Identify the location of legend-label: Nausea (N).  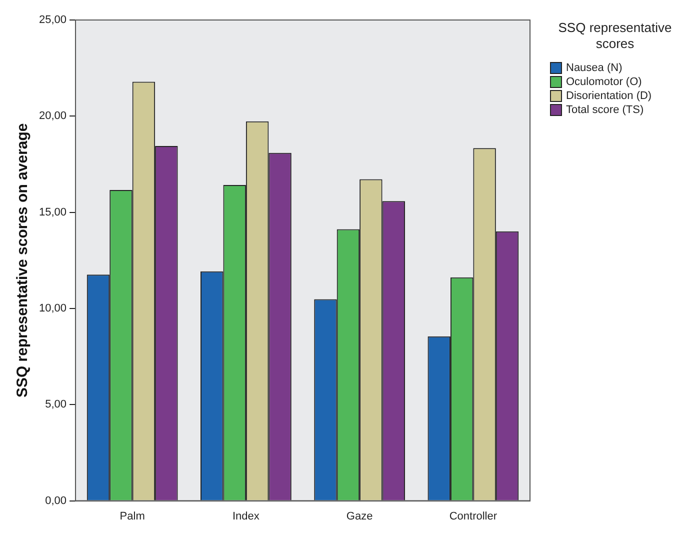
(594, 68).